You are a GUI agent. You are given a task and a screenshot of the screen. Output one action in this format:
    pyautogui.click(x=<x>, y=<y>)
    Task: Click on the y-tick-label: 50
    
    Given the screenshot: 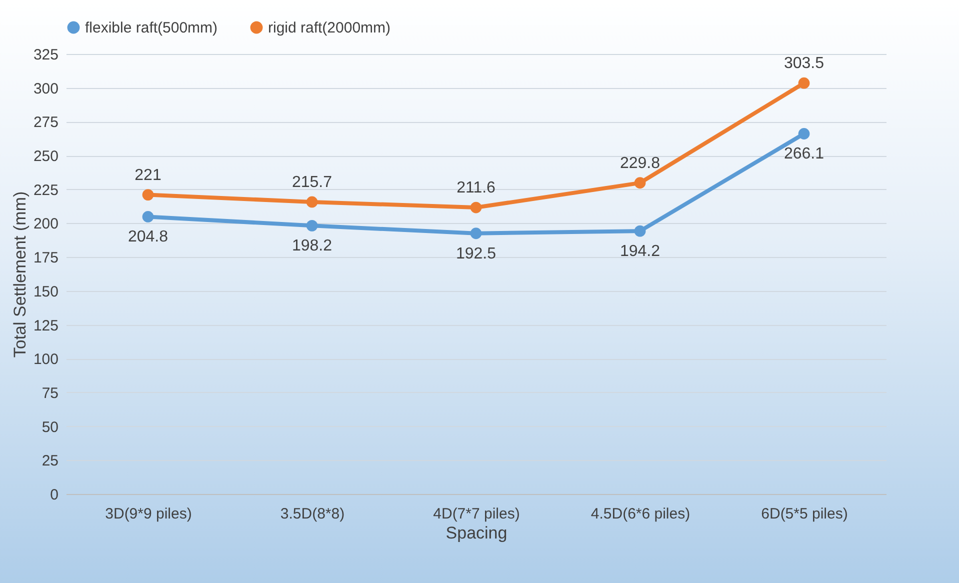 What is the action you would take?
    pyautogui.click(x=50, y=427)
    